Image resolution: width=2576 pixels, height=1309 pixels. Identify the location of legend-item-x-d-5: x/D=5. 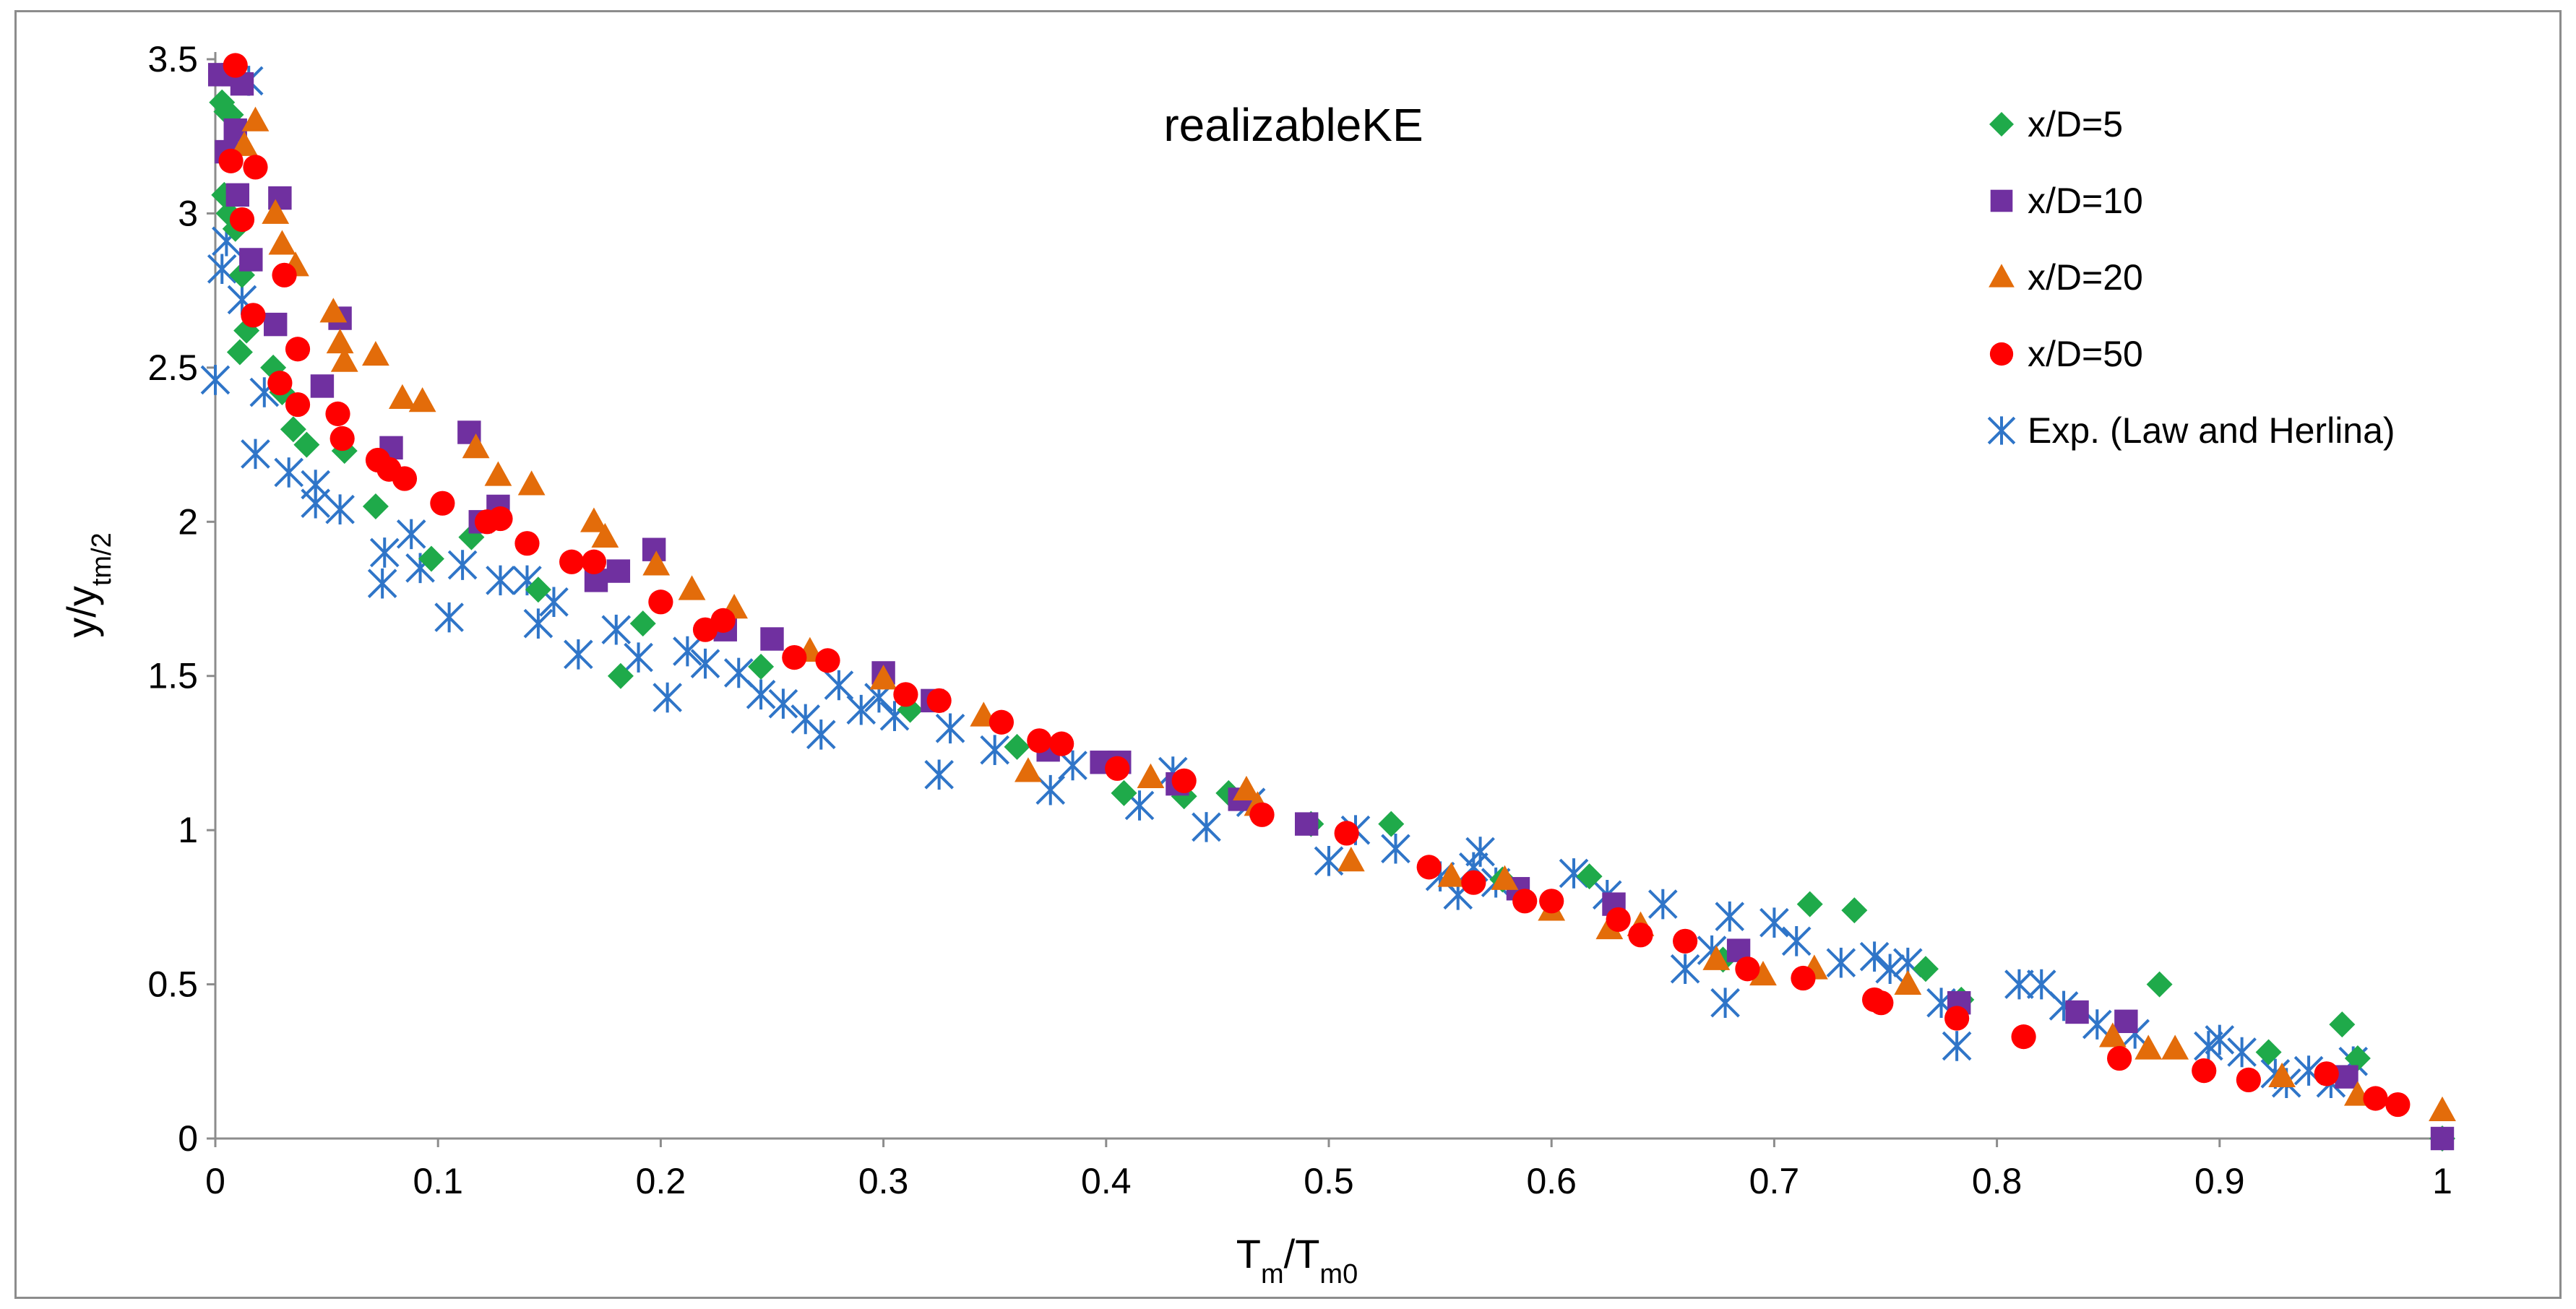
(2056, 124).